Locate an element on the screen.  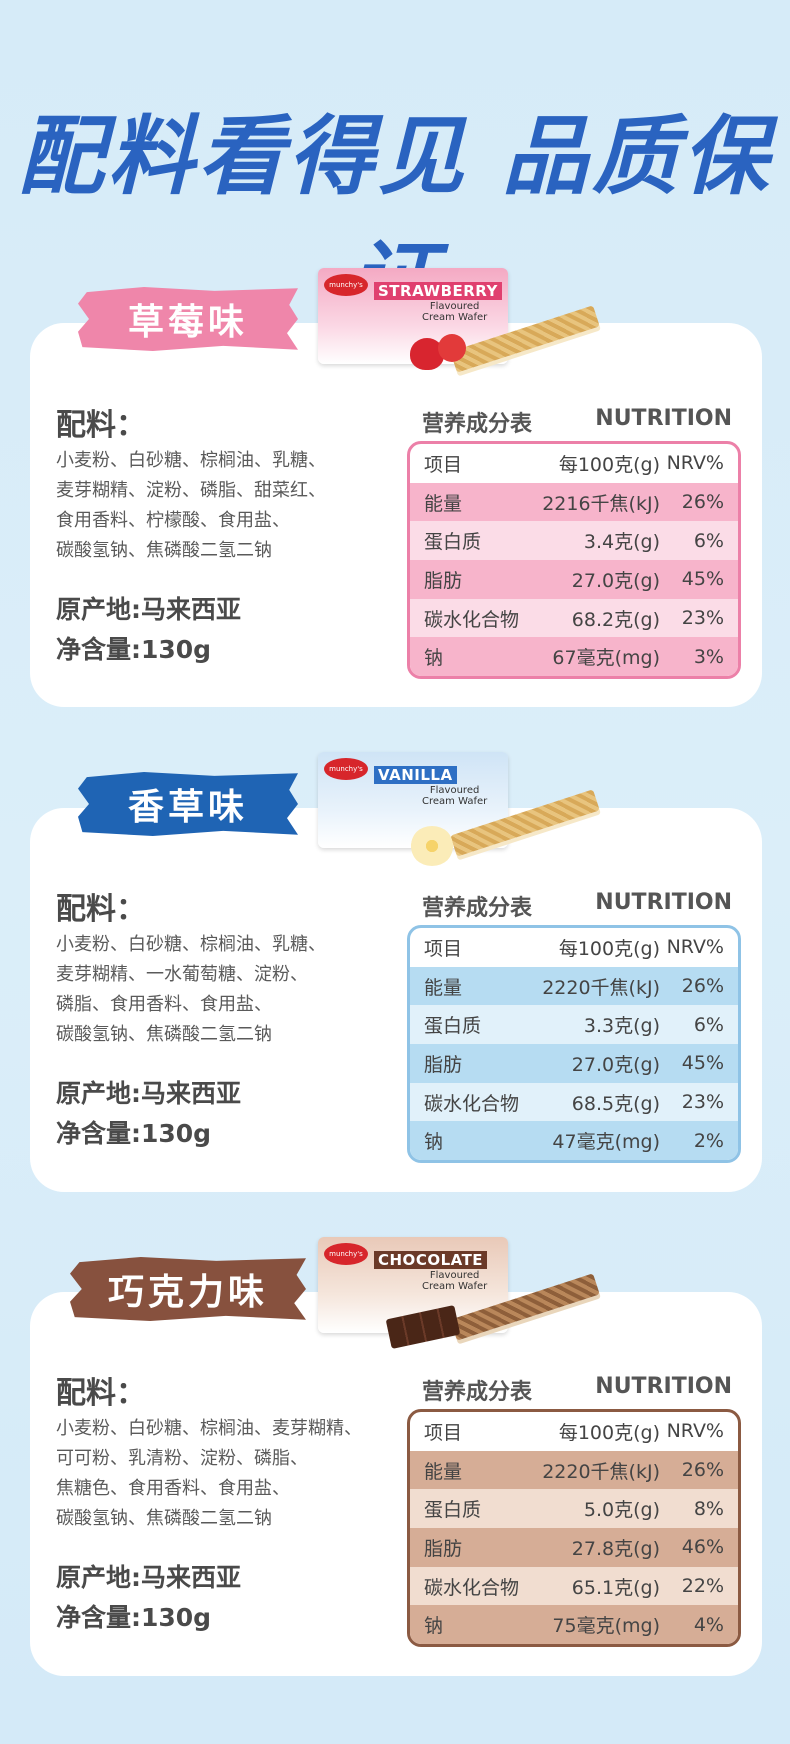
chocolate-flavor-tag: 巧克力味 is located at coordinates (188, 1289).